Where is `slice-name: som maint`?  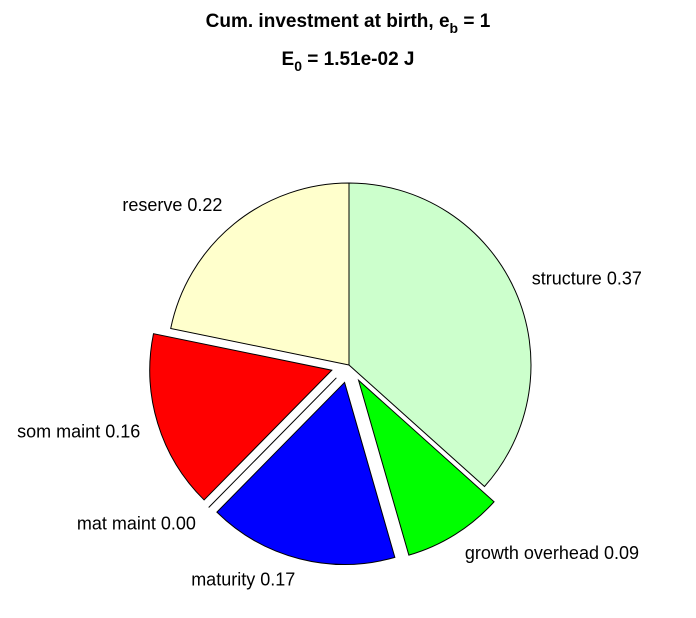
slice-name: som maint is located at coordinates (58, 431).